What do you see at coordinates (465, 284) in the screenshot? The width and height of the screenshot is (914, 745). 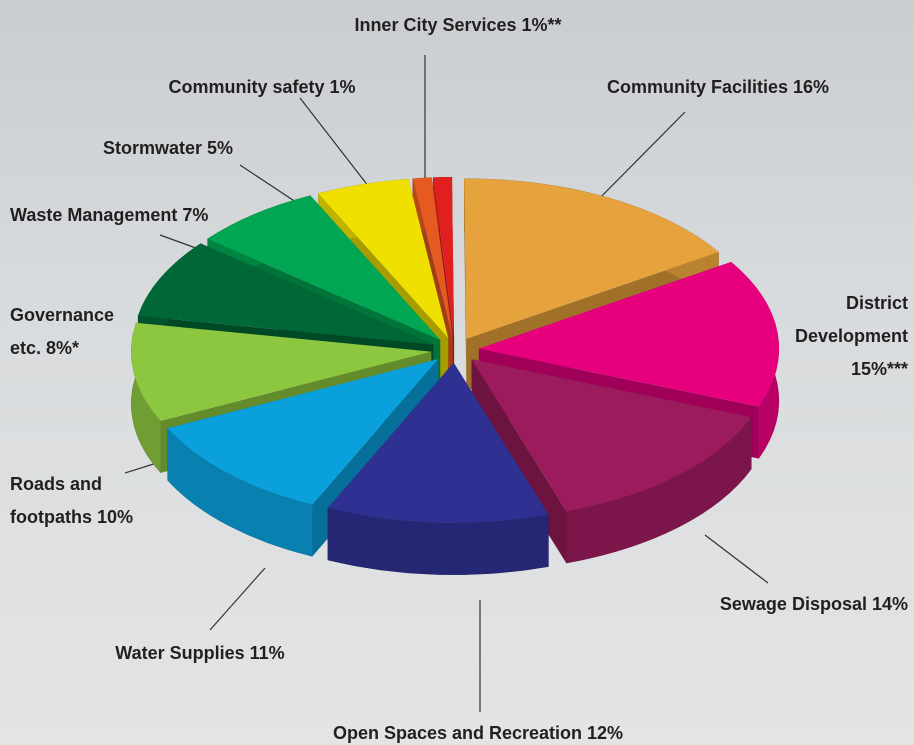 I see `slice-wall` at bounding box center [465, 284].